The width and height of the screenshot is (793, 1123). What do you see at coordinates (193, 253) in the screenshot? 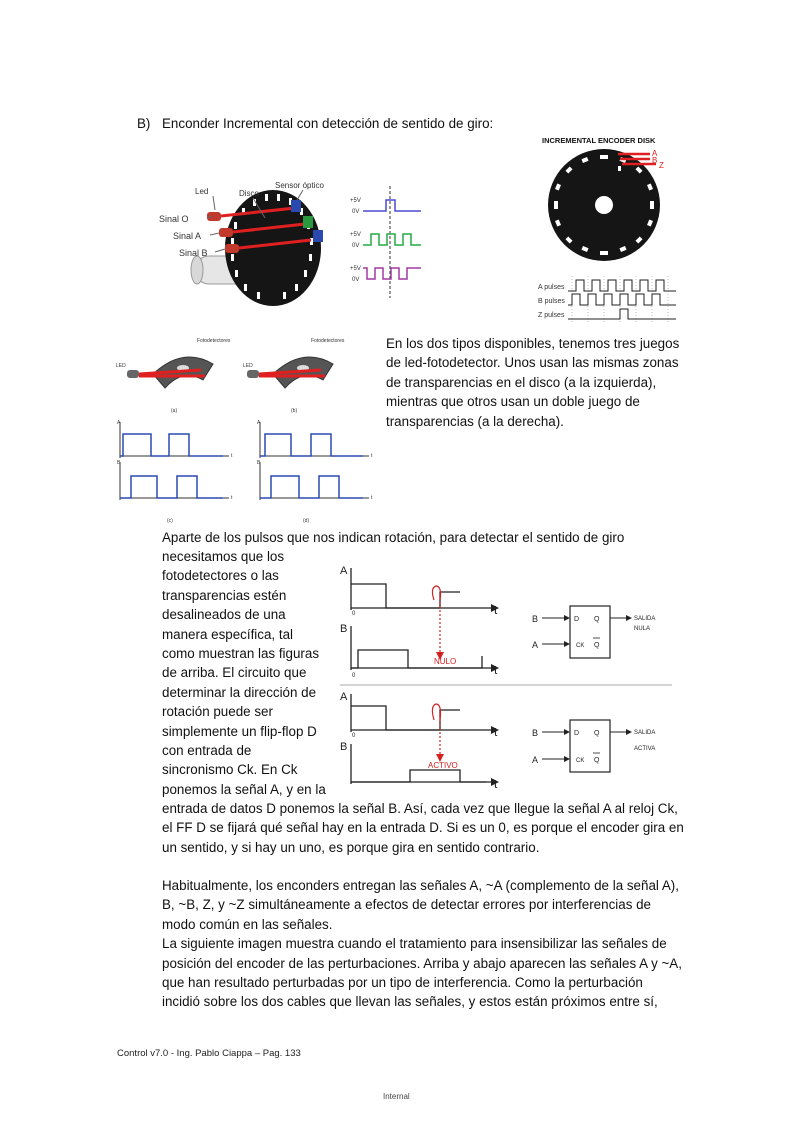
I see `label-sinal-b: Sinal B` at bounding box center [193, 253].